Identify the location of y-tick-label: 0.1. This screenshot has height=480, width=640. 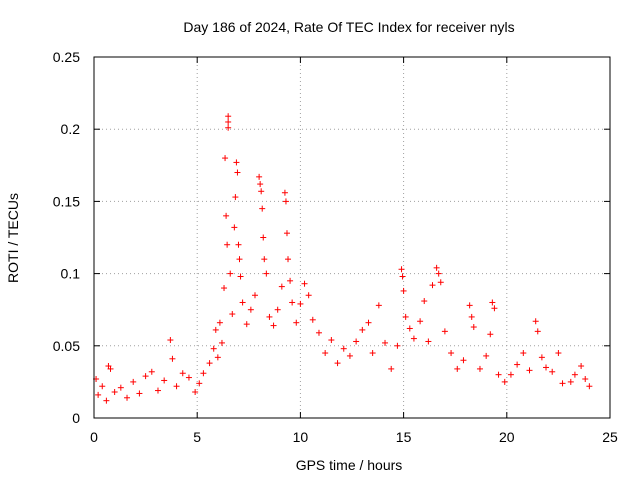
(71, 274).